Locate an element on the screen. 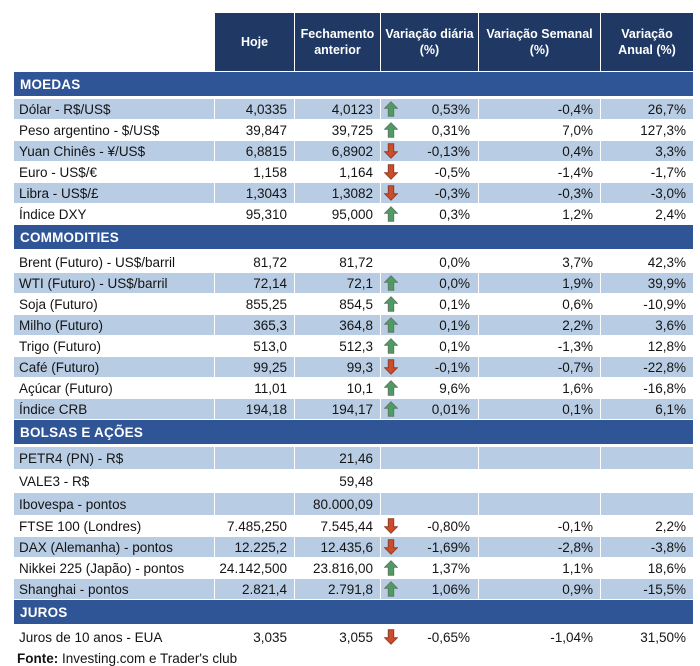 This screenshot has width=700, height=666. cell-variacao-semanal: -0,7% is located at coordinates (539, 367).